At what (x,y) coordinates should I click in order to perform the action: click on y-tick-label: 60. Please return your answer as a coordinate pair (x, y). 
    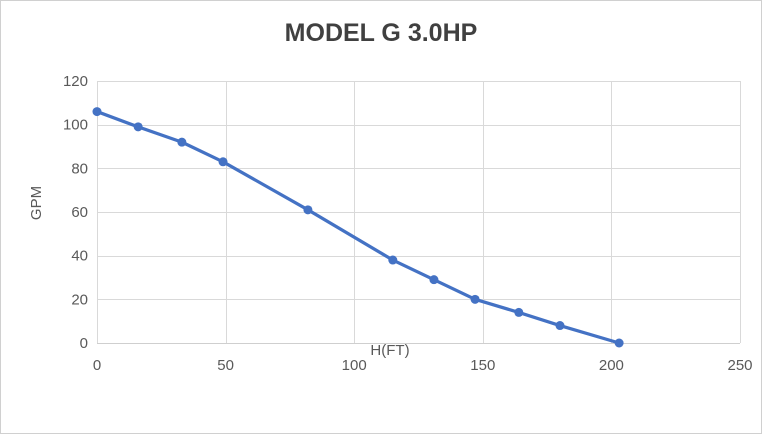
    Looking at the image, I should click on (79, 212).